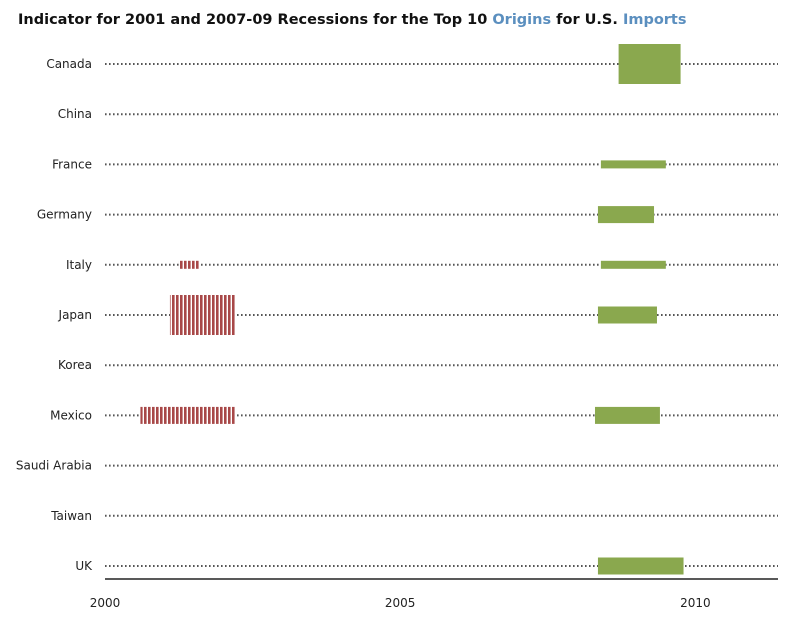 This screenshot has height=627, width=800. Describe the element at coordinates (79, 265) in the screenshot. I see `country-label: Italy` at that location.